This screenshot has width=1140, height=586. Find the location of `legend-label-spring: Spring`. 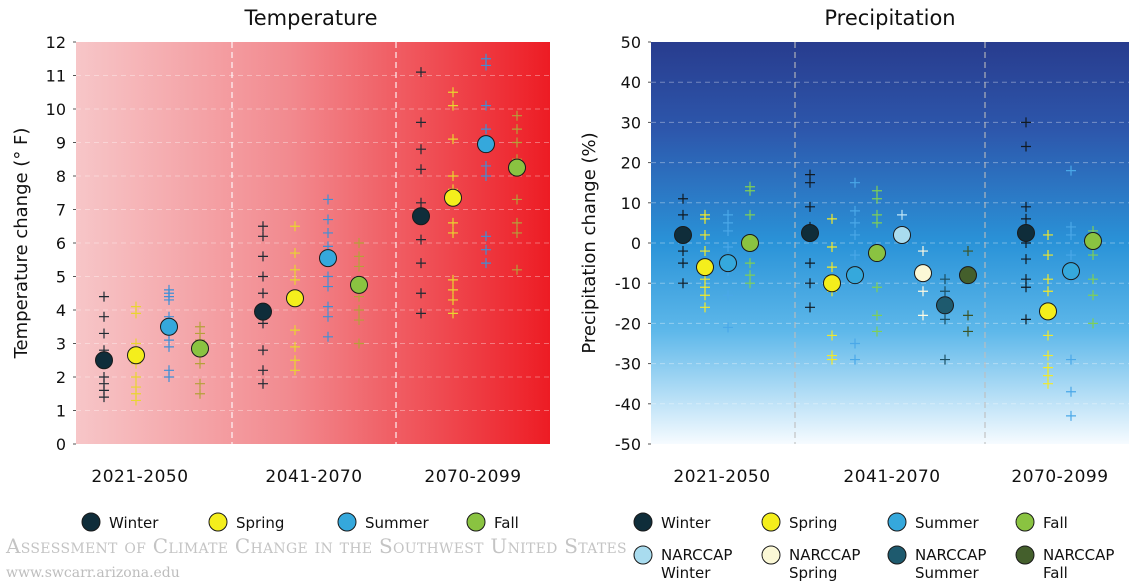

legend-label-spring: Spring is located at coordinates (260, 523).